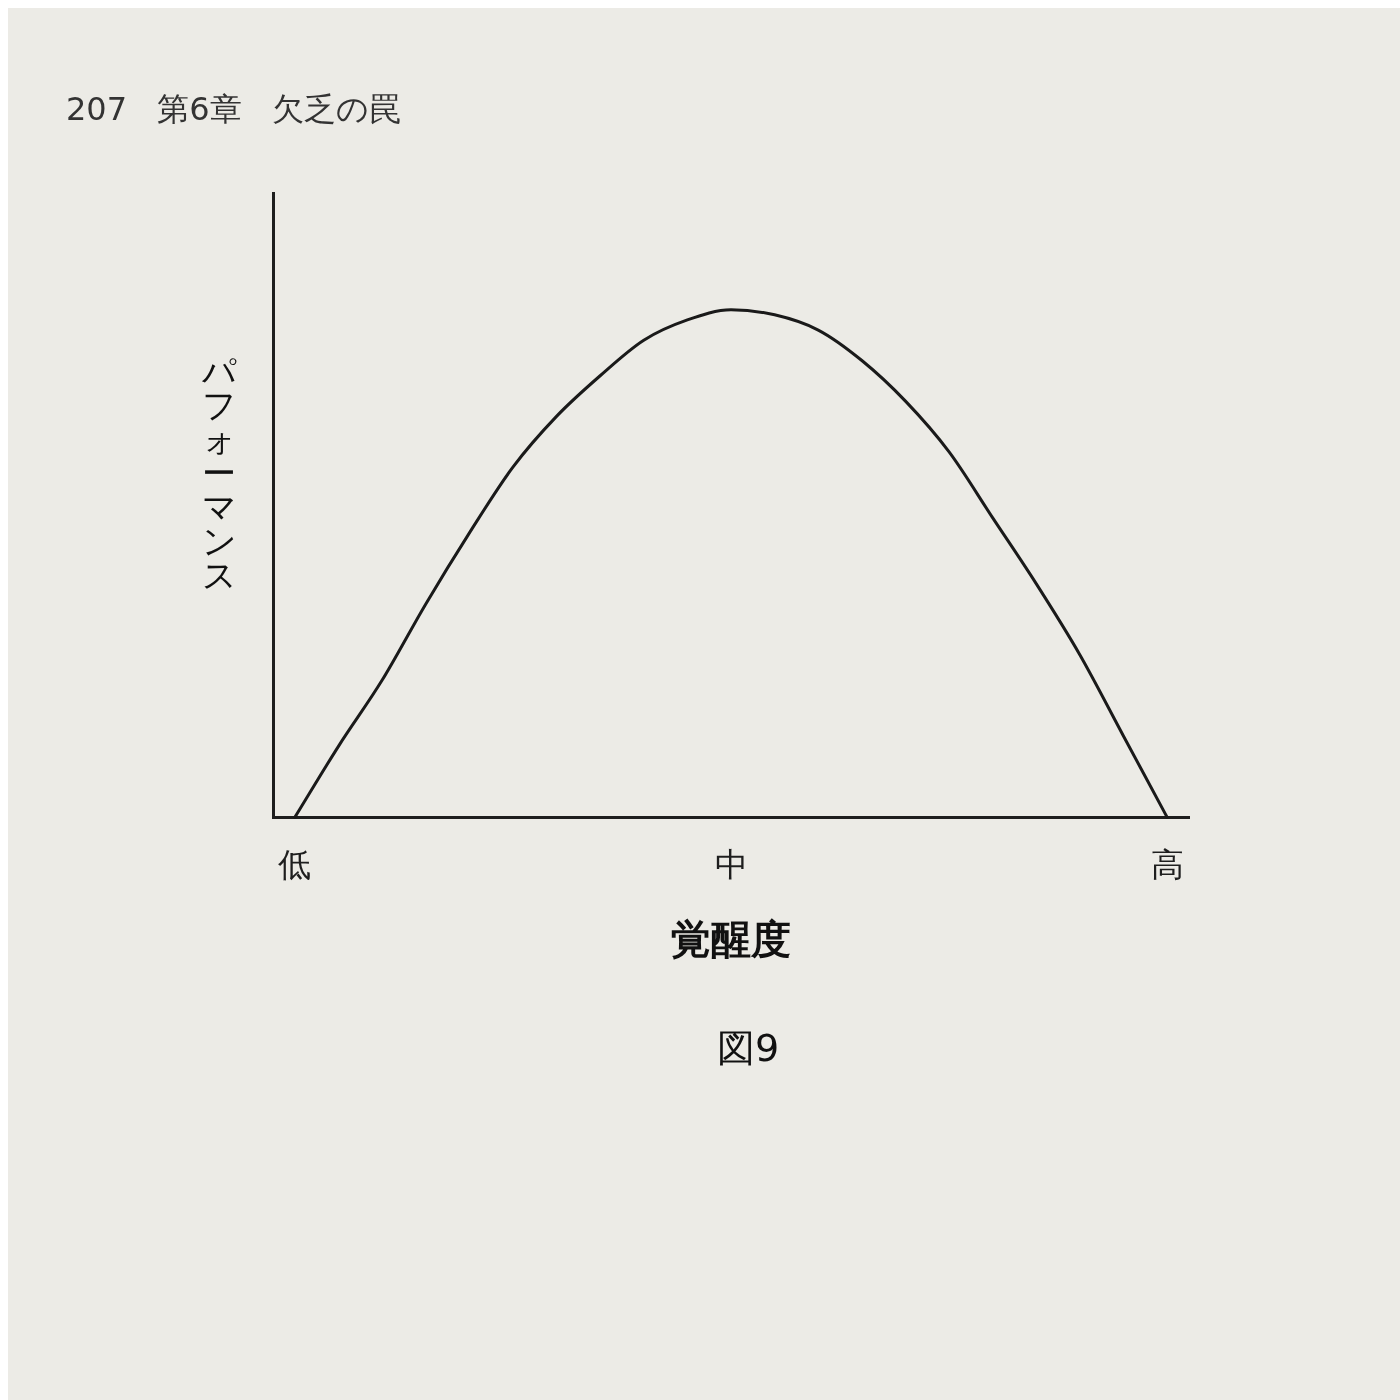 This screenshot has height=1400, width=1400. I want to click on text: 207 第6章 欠乏の罠, so click(233, 109).